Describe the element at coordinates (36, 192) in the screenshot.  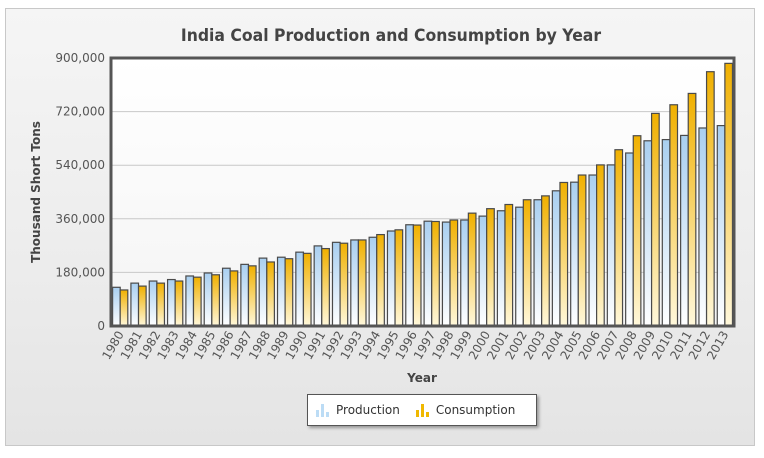
I see `y-axis-label: Thousand Short Tons` at that location.